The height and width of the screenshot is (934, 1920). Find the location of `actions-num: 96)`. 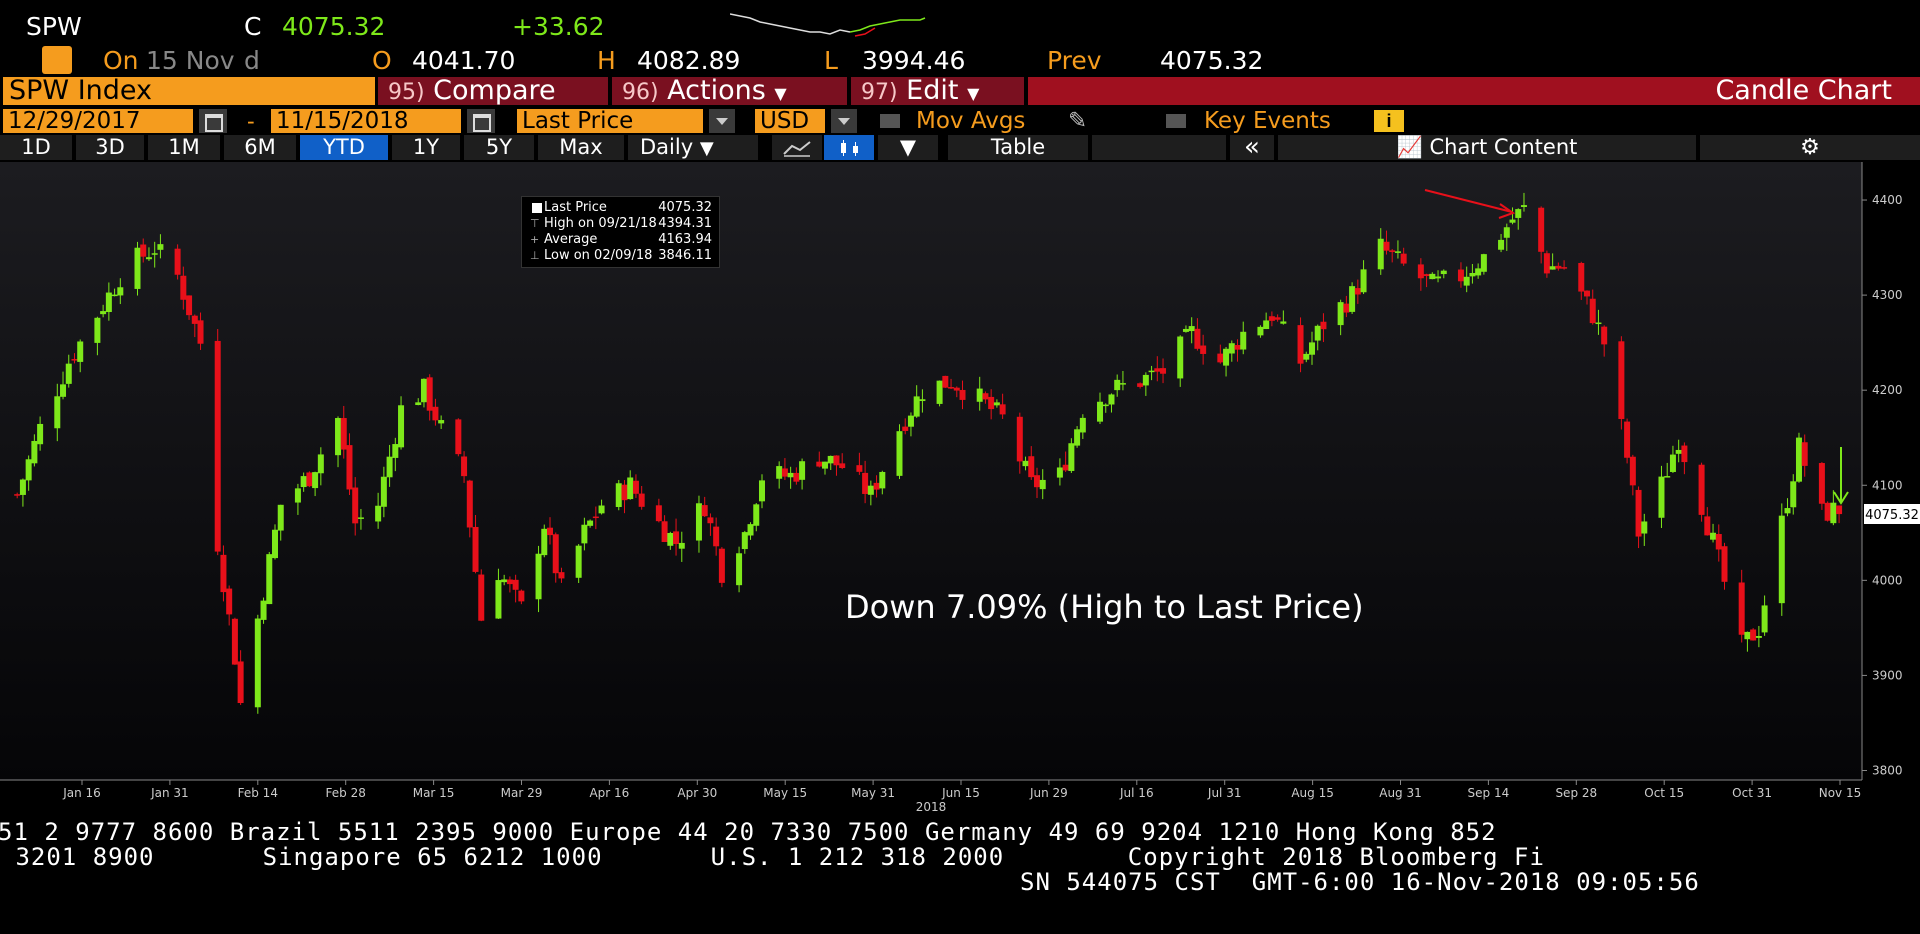

actions-num: 96) is located at coordinates (640, 92).